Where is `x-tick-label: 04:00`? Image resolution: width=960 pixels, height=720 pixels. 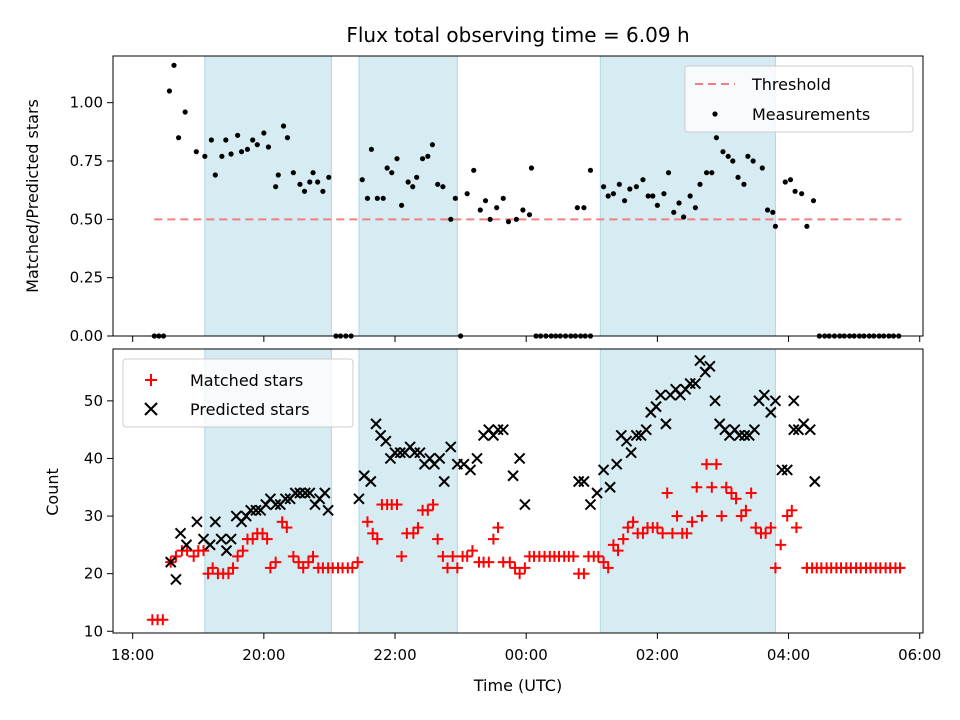 x-tick-label: 04:00 is located at coordinates (788, 655).